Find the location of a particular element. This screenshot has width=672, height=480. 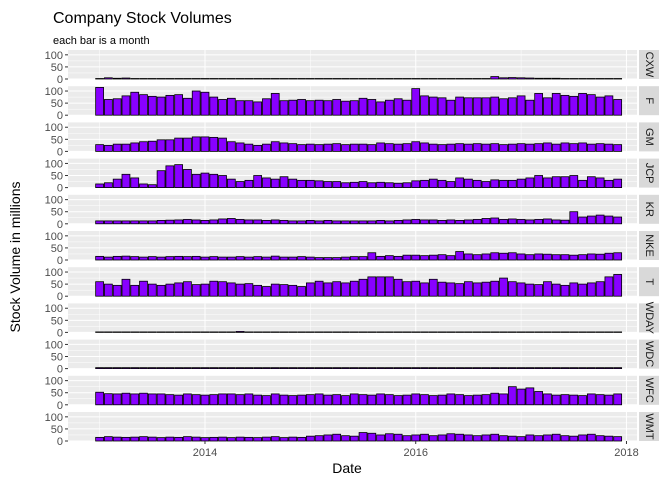

y-tick-label: 0 is located at coordinates (60, 189).